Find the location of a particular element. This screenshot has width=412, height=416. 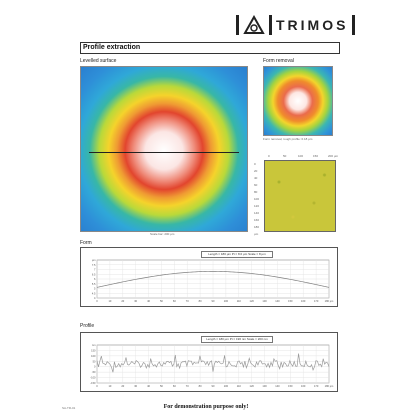

trimos-logo: TRIMOS is located at coordinates (296, 25).